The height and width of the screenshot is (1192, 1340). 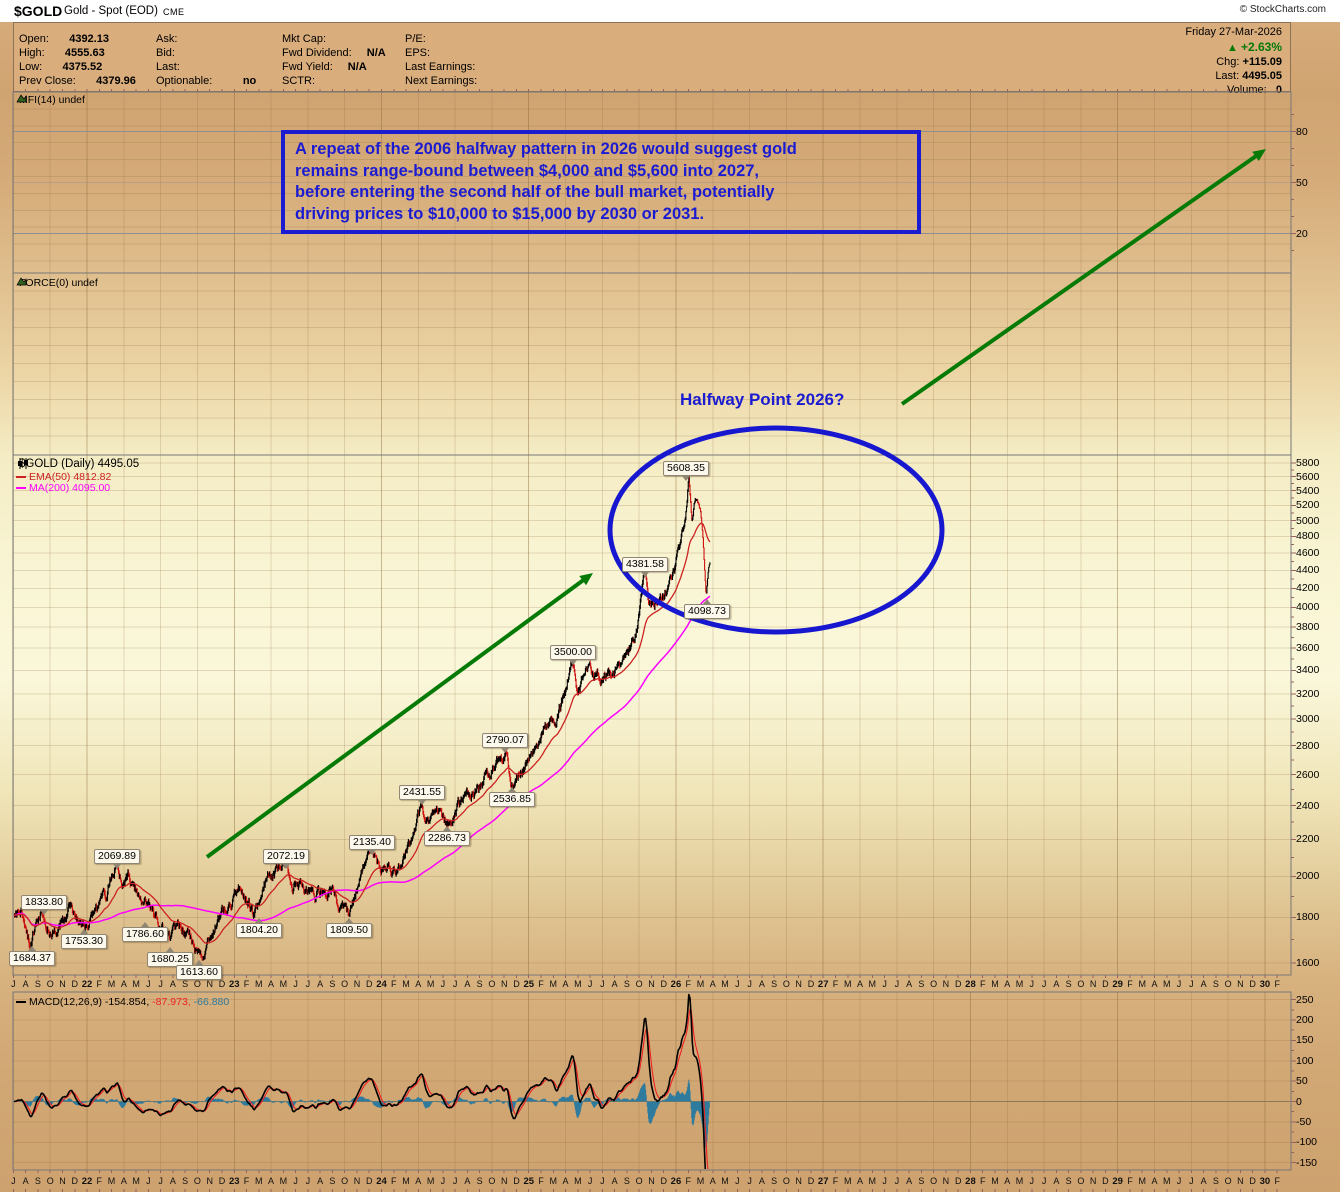 What do you see at coordinates (1302, 131) in the screenshot?
I see `y-tick-label: 80` at bounding box center [1302, 131].